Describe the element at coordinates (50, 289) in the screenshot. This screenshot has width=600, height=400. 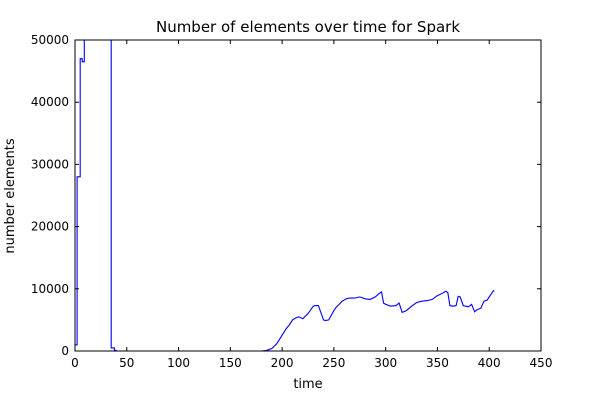
I see `y-tick-label: 10000` at that location.